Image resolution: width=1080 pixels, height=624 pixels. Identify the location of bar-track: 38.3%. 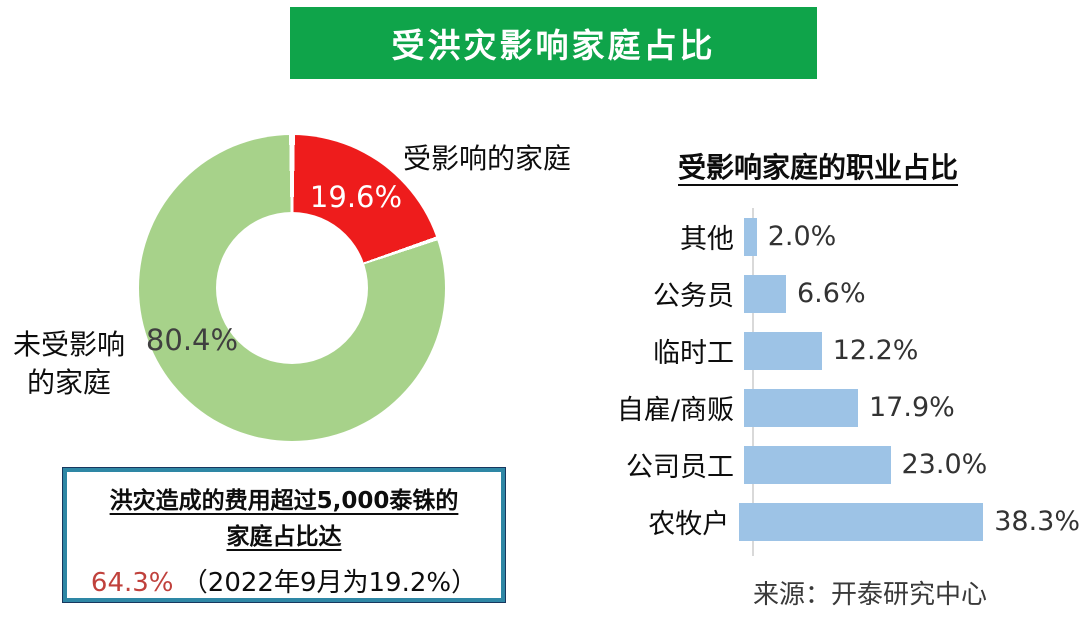
(909, 521).